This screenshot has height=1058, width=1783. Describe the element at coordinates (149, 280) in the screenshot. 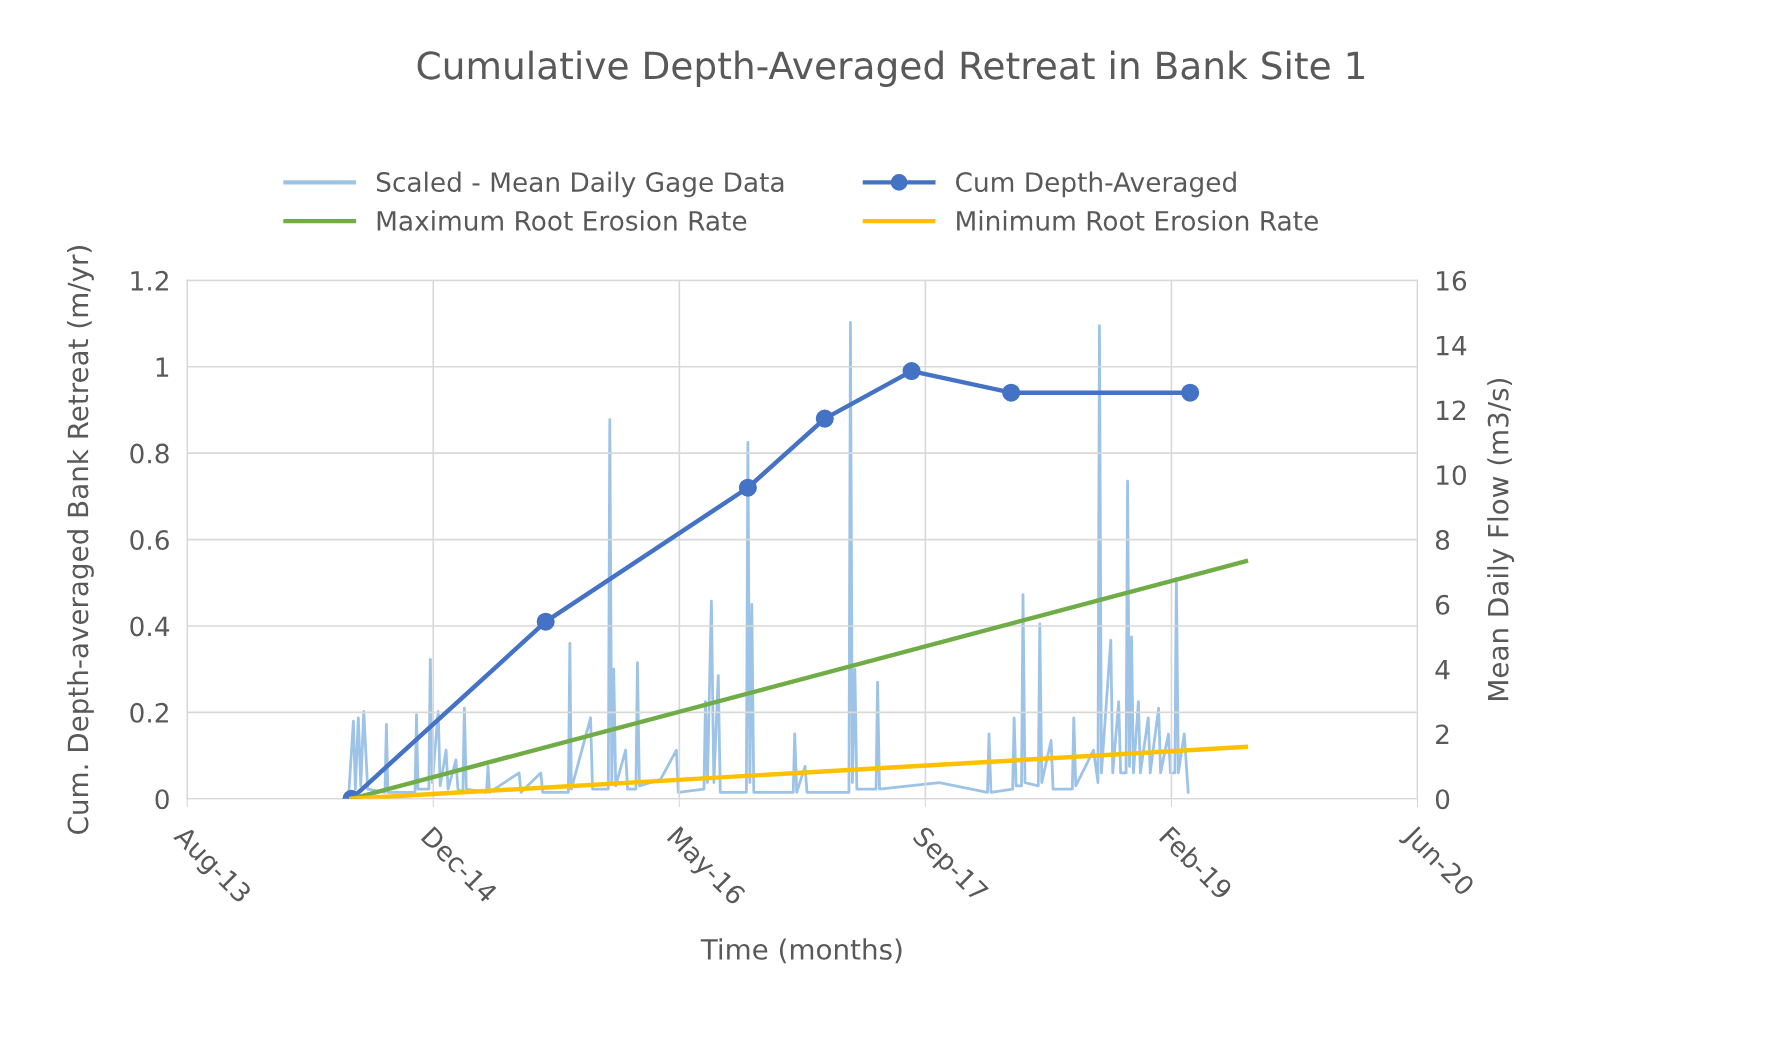

I see `y-tick-label: 1.2` at that location.